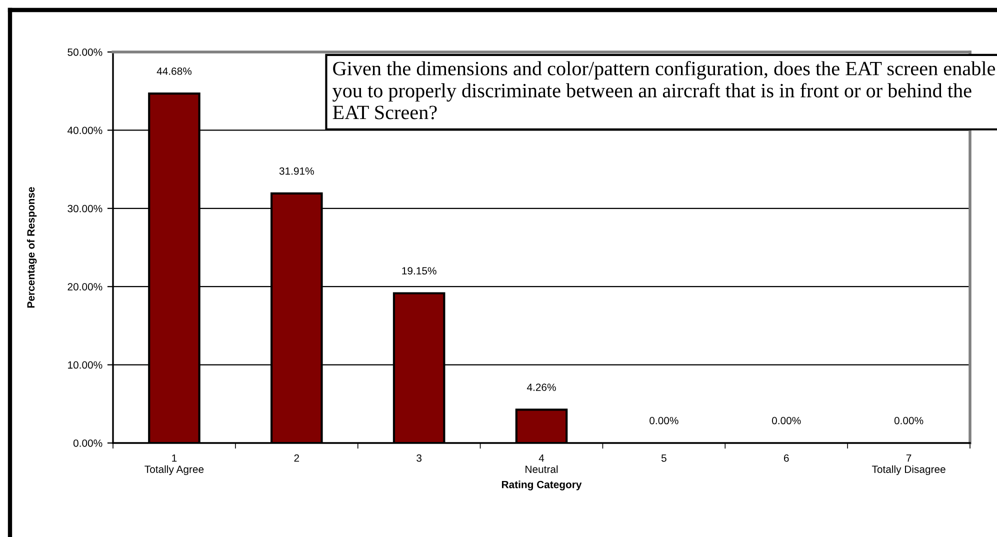 The width and height of the screenshot is (997, 537). I want to click on x-tick-label: 7 Totally Disagree, so click(909, 465).